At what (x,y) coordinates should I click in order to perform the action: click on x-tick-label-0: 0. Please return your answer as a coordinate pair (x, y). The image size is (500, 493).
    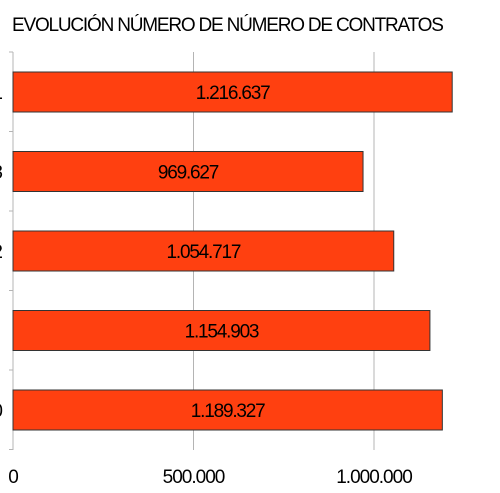
    Looking at the image, I should click on (13, 477).